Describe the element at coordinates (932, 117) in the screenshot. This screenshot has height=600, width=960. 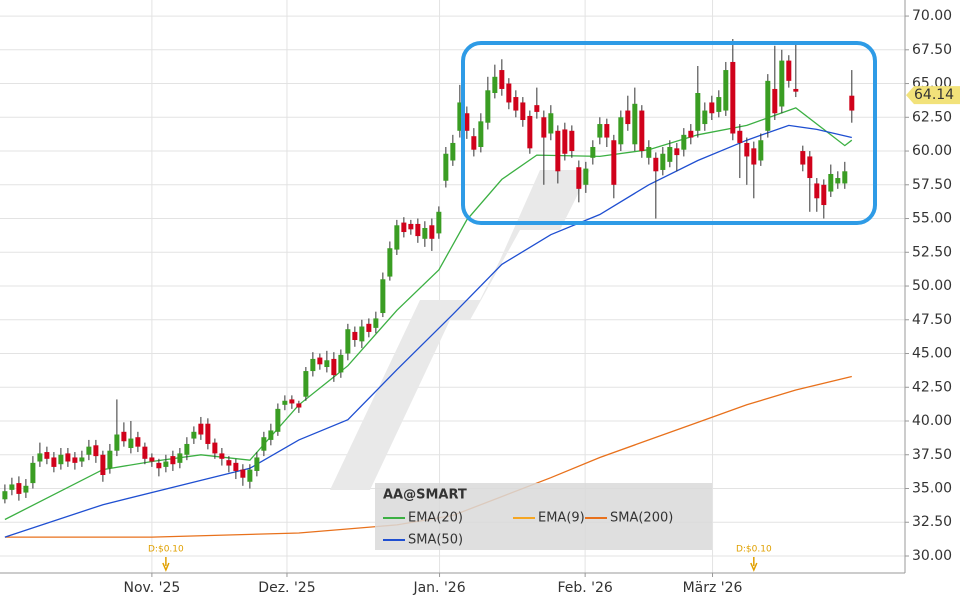
I see `y-tick-label: 62.50` at that location.